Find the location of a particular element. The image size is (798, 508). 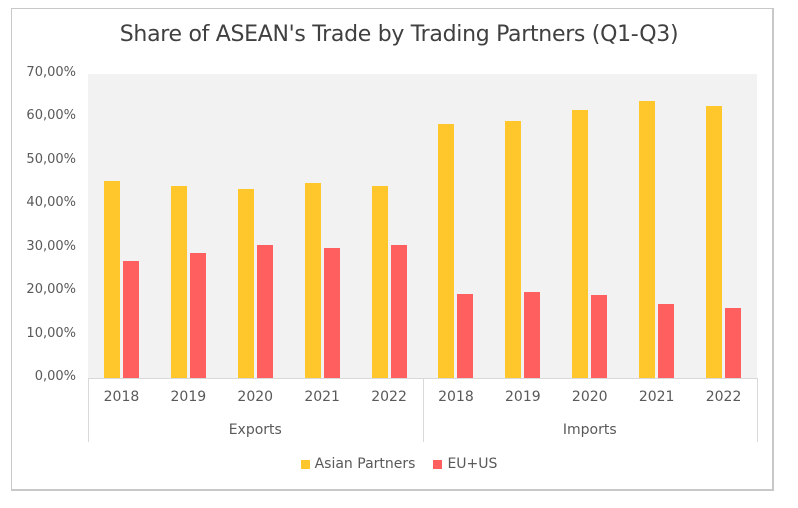

y-tick-label: 70,00% is located at coordinates (51, 72).